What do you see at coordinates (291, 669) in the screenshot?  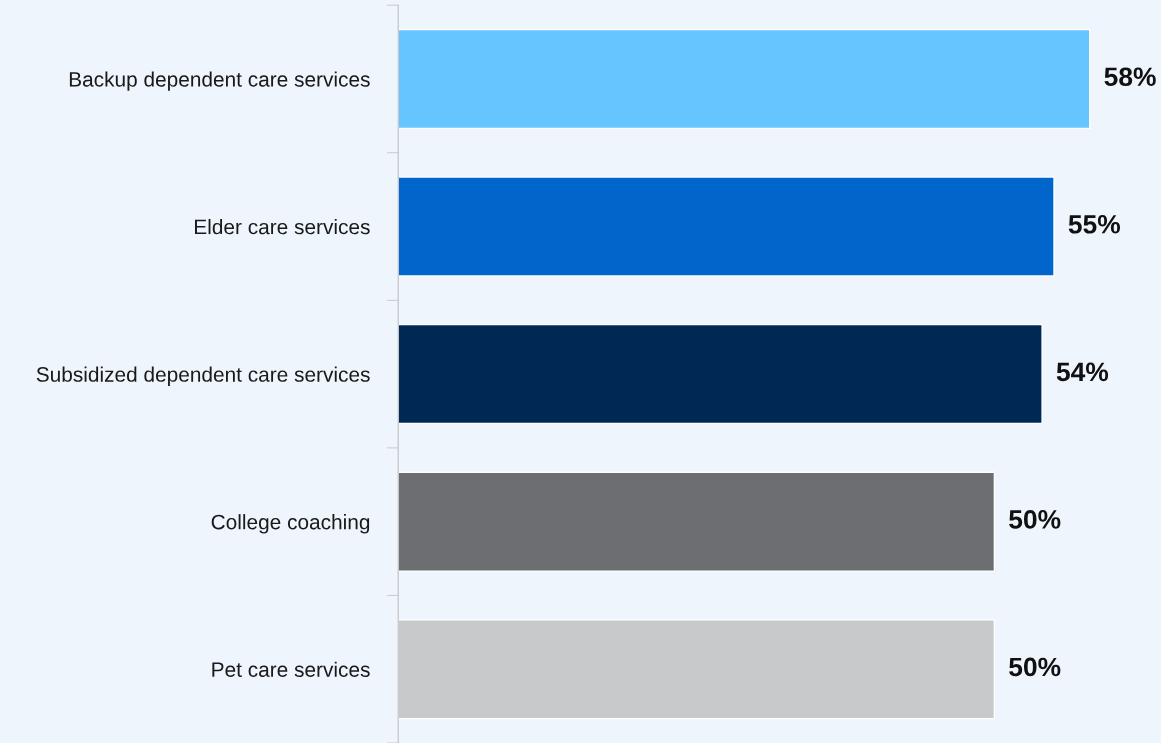 I see `y-tick-label: Pet care services` at bounding box center [291, 669].